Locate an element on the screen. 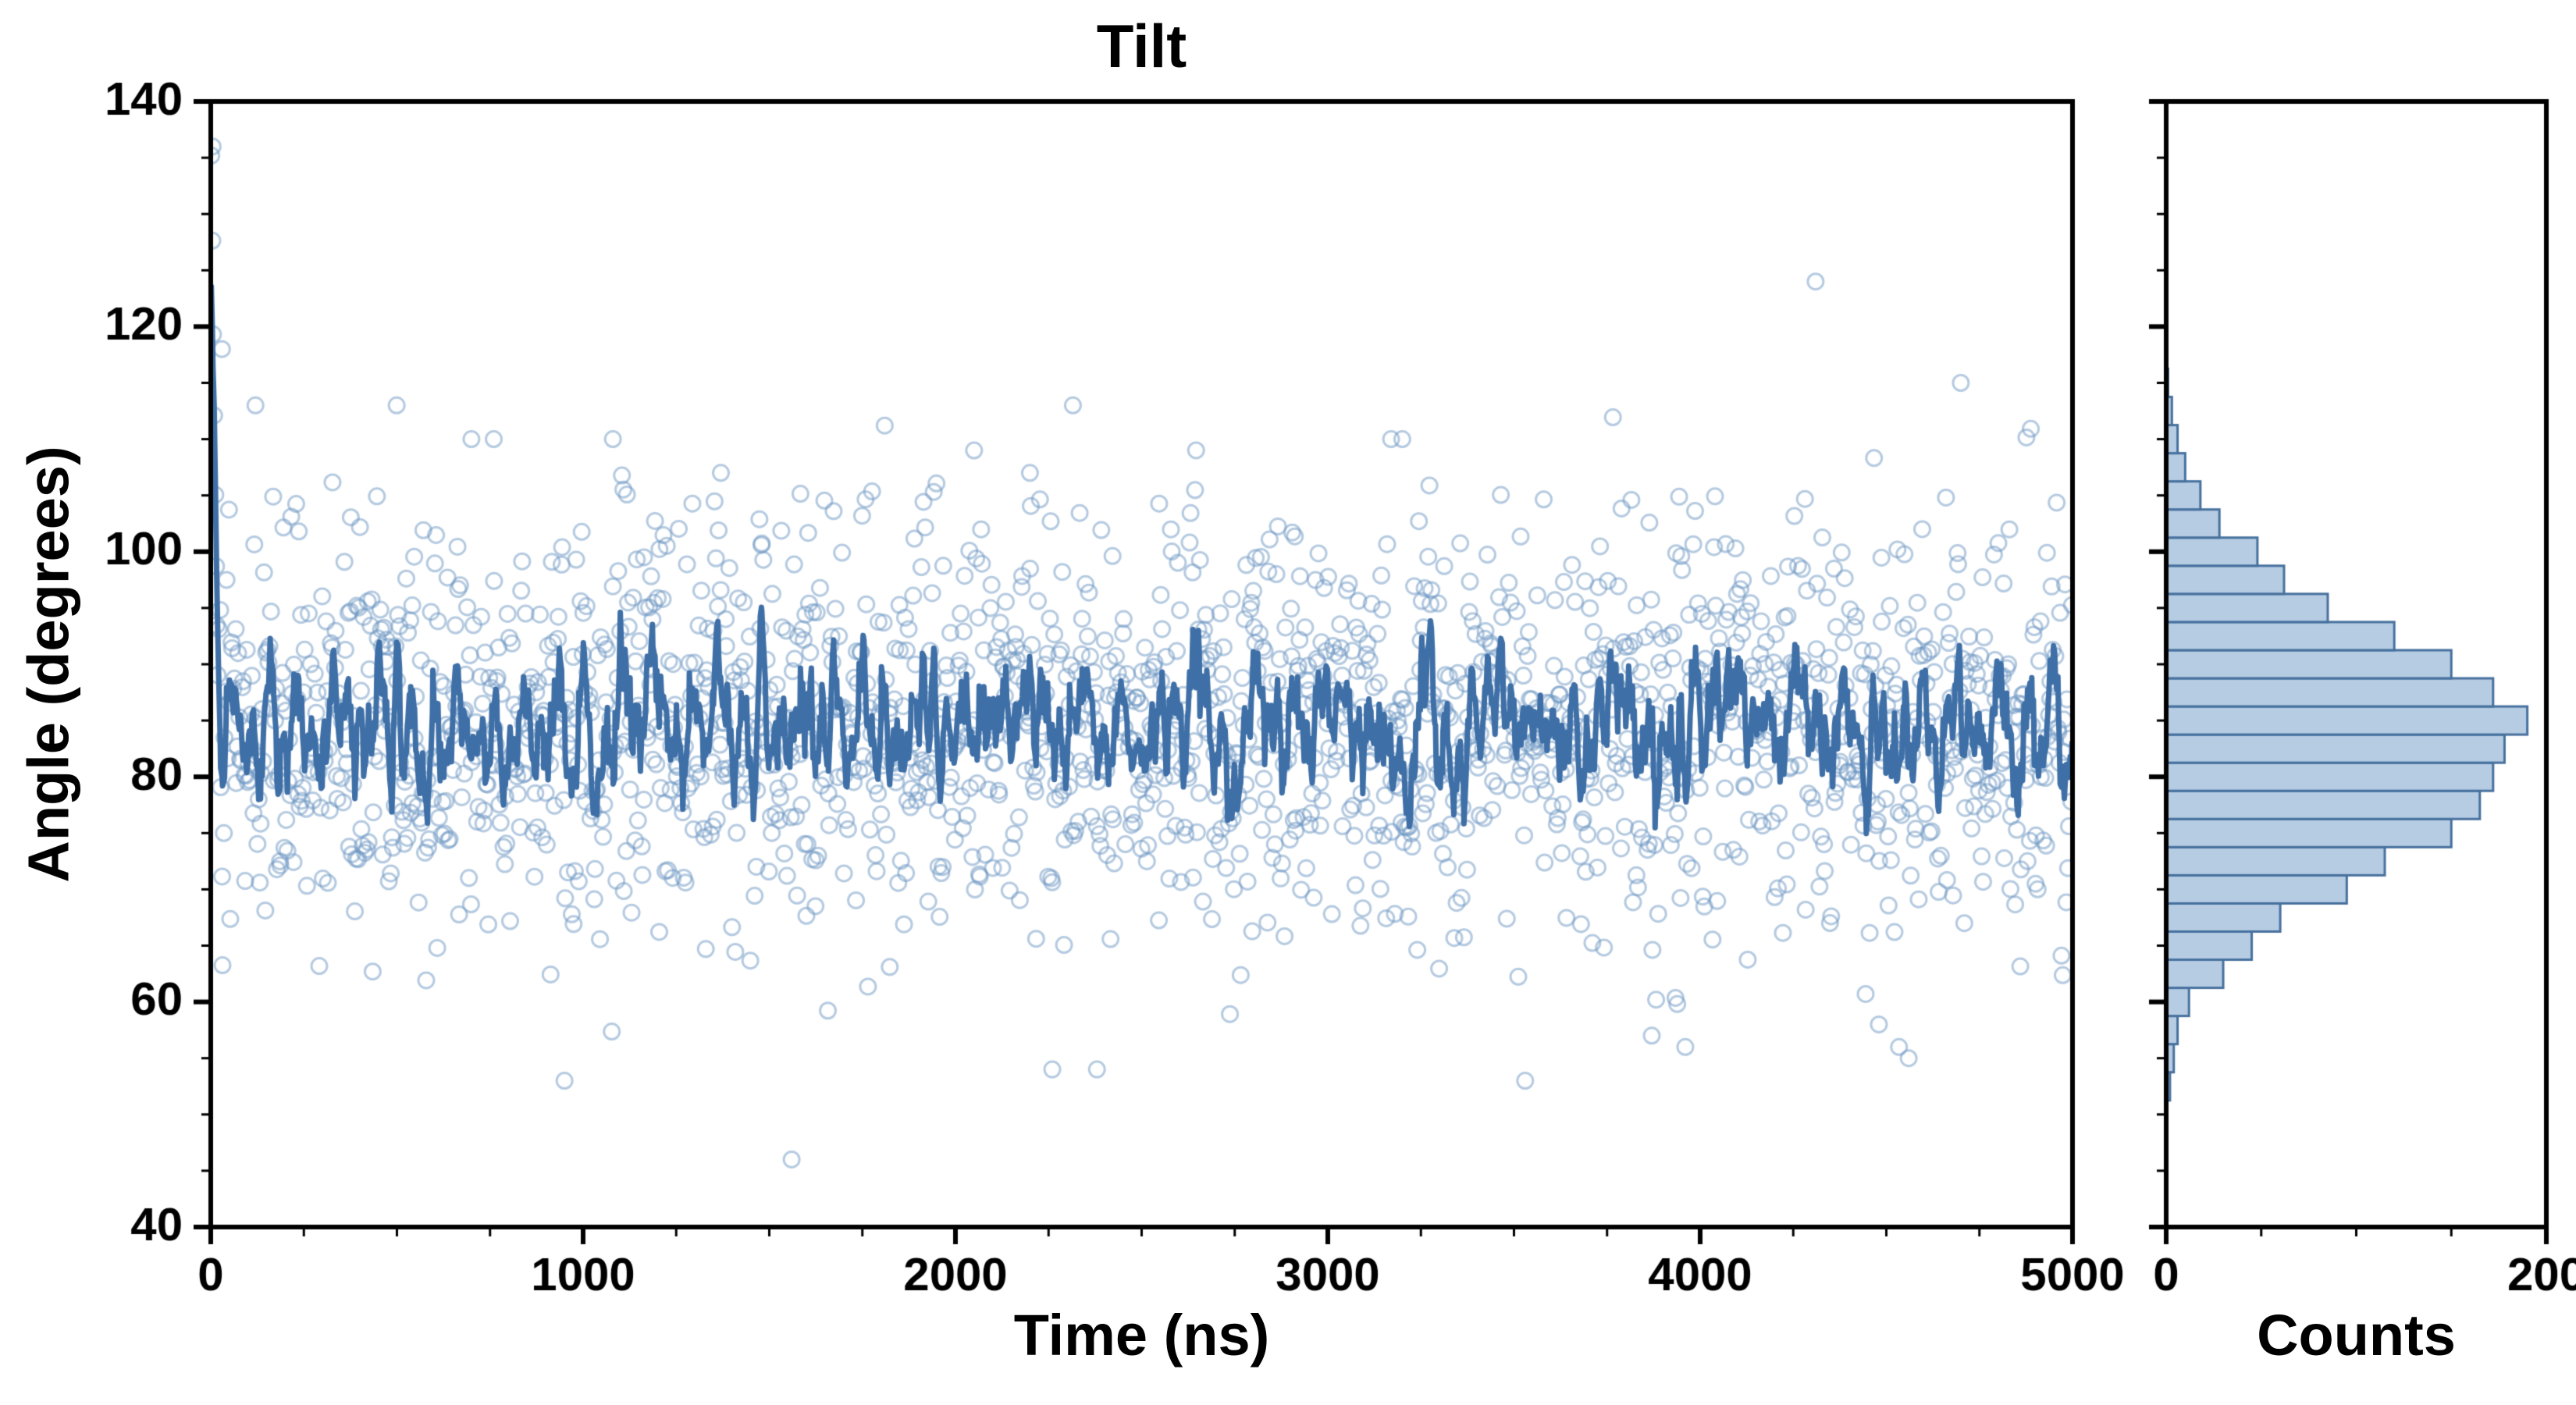 The image size is (2576, 1405). x-axis-label: Time (ns) is located at coordinates (1141, 1336).